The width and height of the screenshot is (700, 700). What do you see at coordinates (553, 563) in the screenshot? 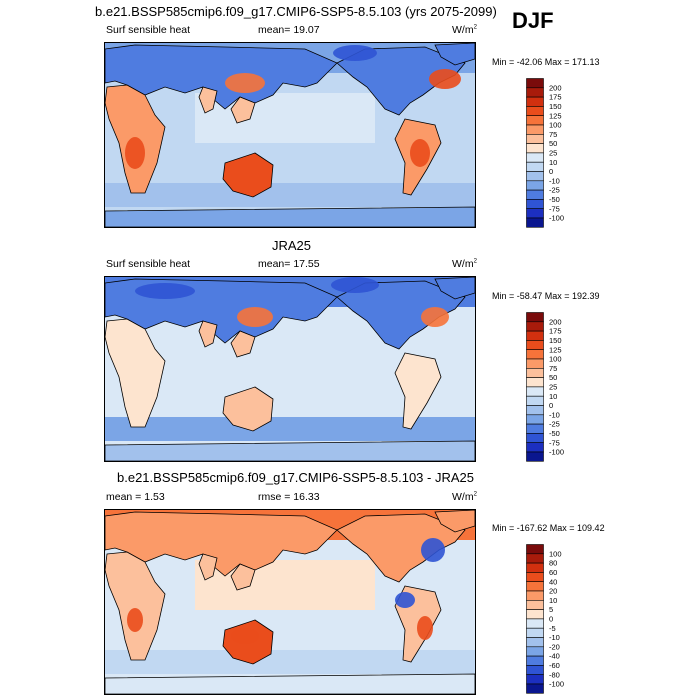
I see `colorbar-tick-label: 80` at bounding box center [553, 563].